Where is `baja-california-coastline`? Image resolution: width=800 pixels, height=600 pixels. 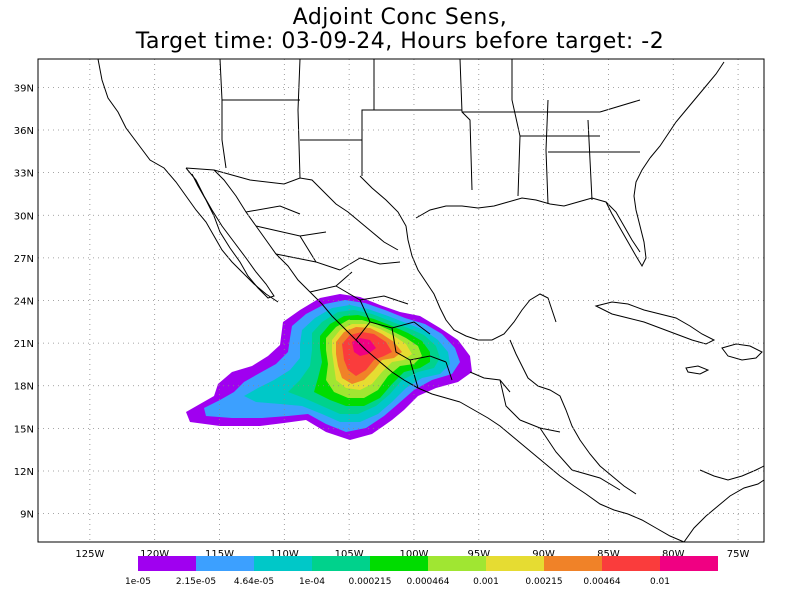 baja-california-coastline is located at coordinates (230, 233).